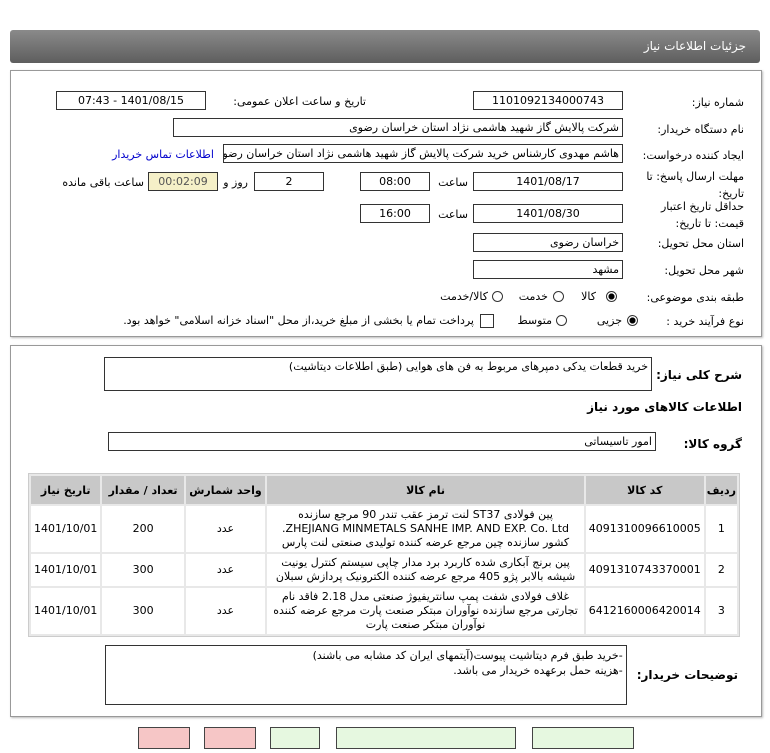 This screenshot has height=753, width=770. I want to click on category-radio-service, so click(558, 296).